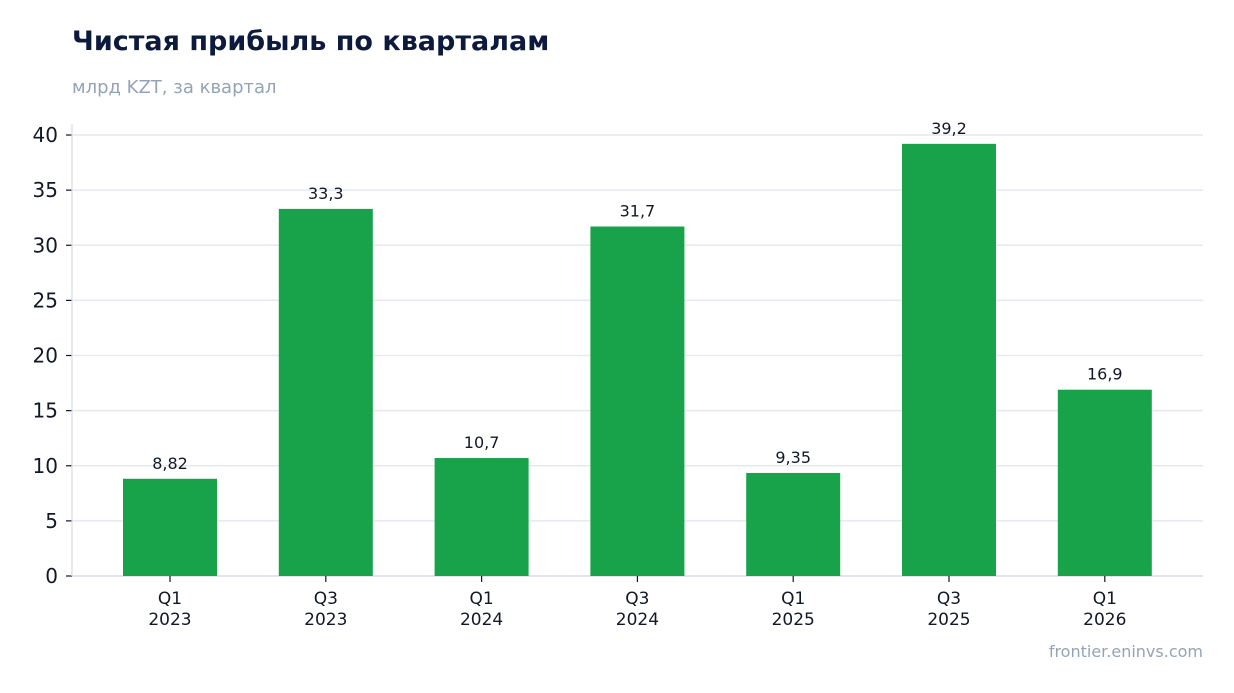  Describe the element at coordinates (45, 245) in the screenshot. I see `y-tick-label: 30` at that location.